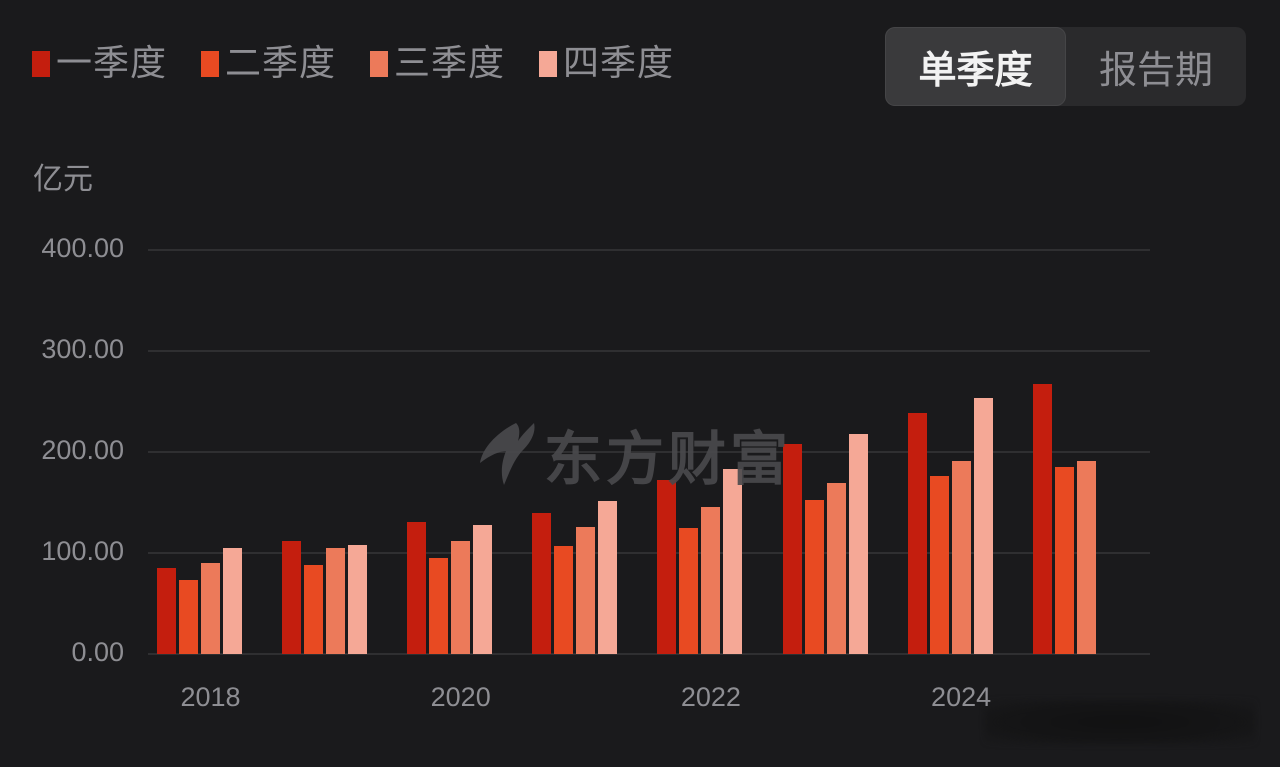 The height and width of the screenshot is (767, 1280). Describe the element at coordinates (210, 64) in the screenshot. I see `legend-swatch-q2` at that location.